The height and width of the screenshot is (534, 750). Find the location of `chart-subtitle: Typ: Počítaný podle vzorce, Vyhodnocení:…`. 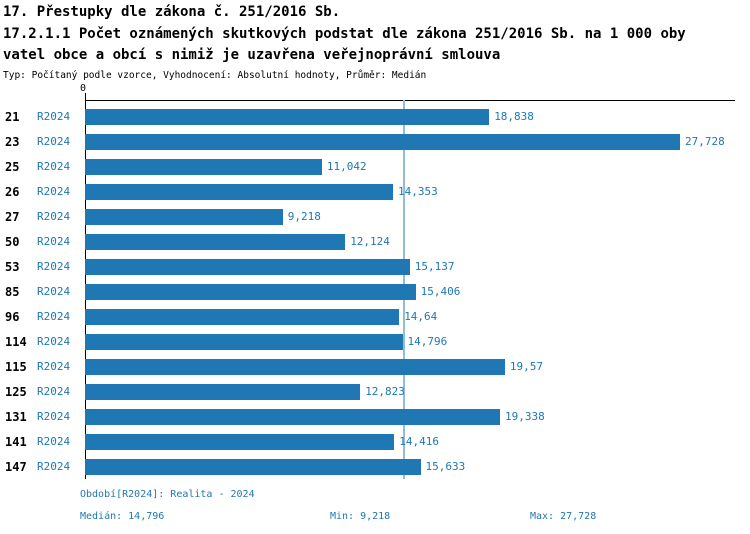

chart-subtitle: Typ: Počítaný podle vzorce, Vyhodnocení:… is located at coordinates (215, 75).